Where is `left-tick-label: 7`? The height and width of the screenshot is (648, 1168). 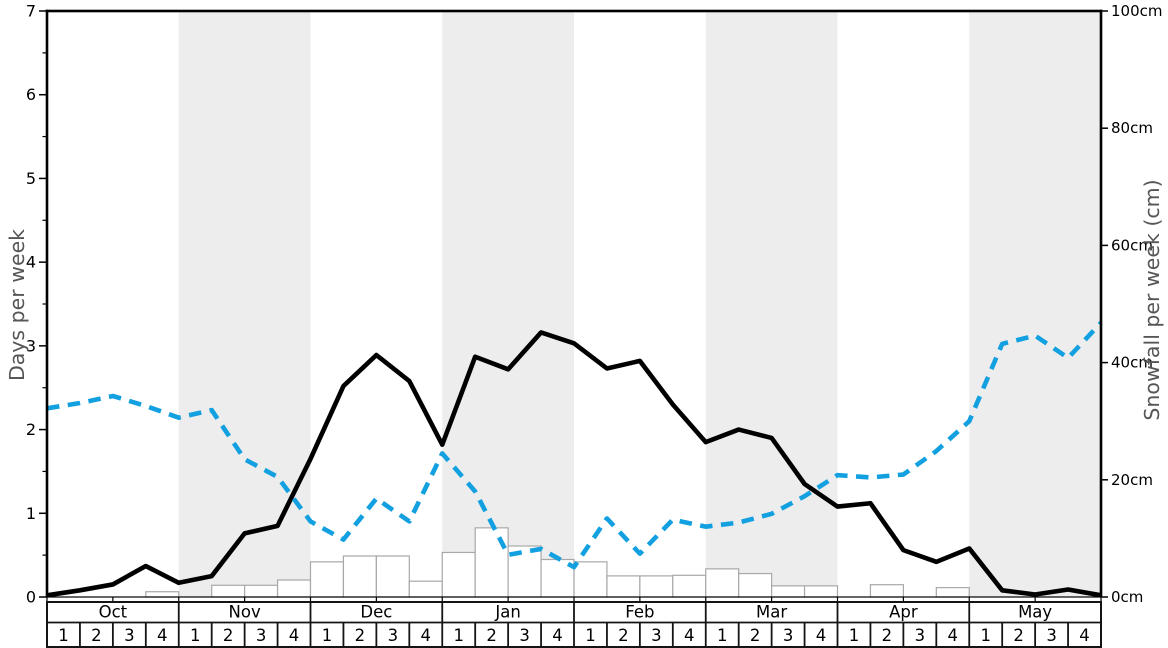 left-tick-label: 7 is located at coordinates (31, 11).